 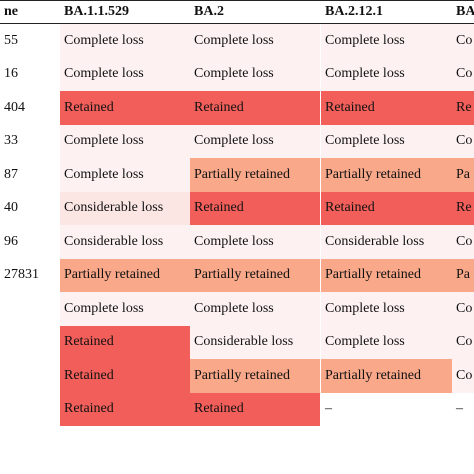 What do you see at coordinates (465, 11) in the screenshot?
I see `header-cell: BA` at bounding box center [465, 11].